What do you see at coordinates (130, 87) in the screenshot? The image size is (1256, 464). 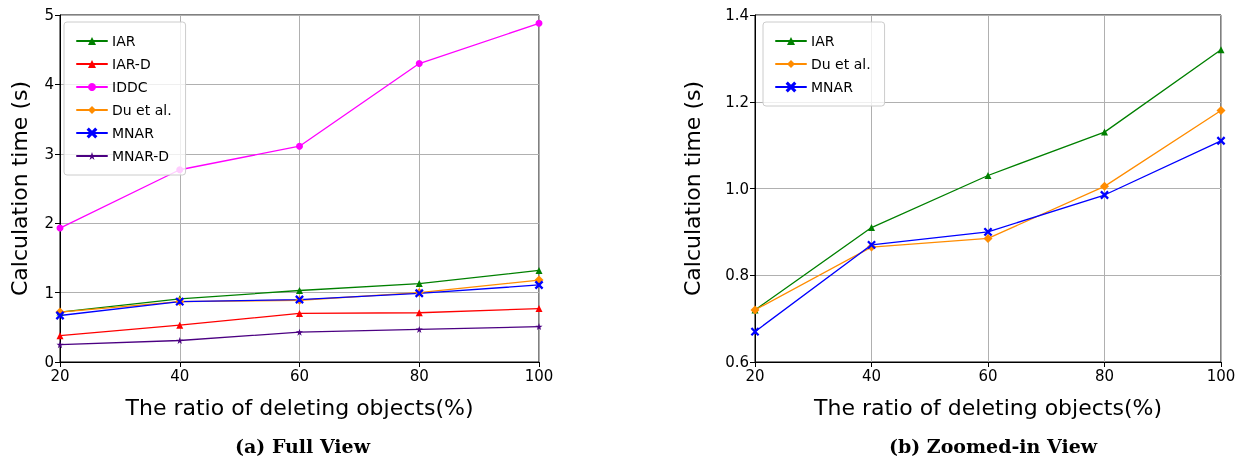 I see `legend-label: IDDC` at bounding box center [130, 87].